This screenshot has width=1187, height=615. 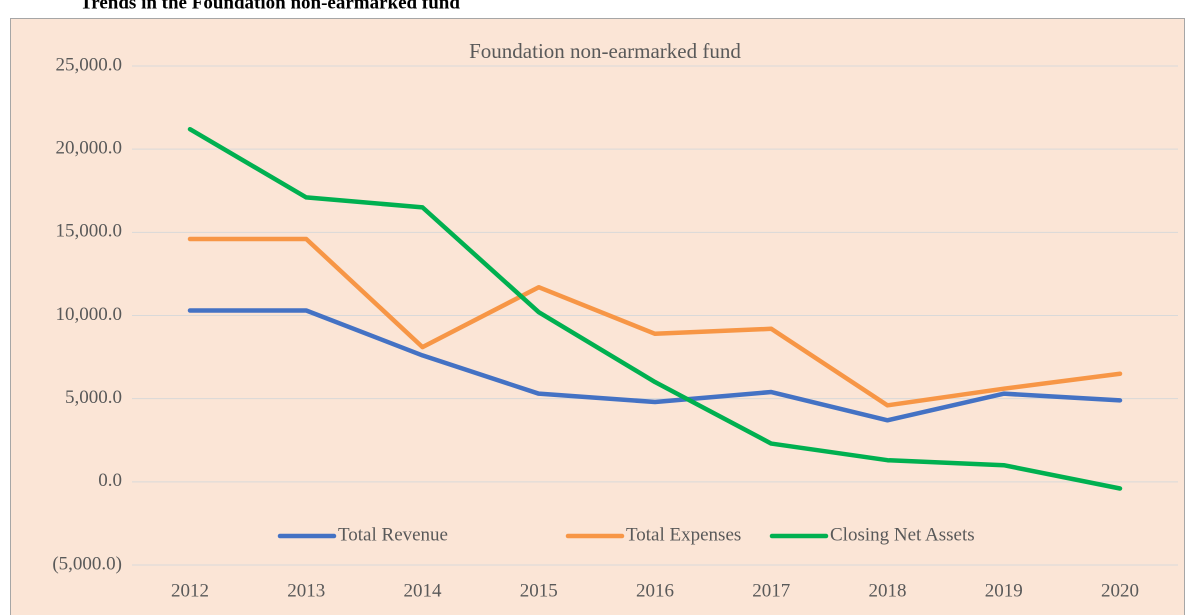 What do you see at coordinates (89, 314) in the screenshot?
I see `y-tick-label: 10,000.0` at bounding box center [89, 314].